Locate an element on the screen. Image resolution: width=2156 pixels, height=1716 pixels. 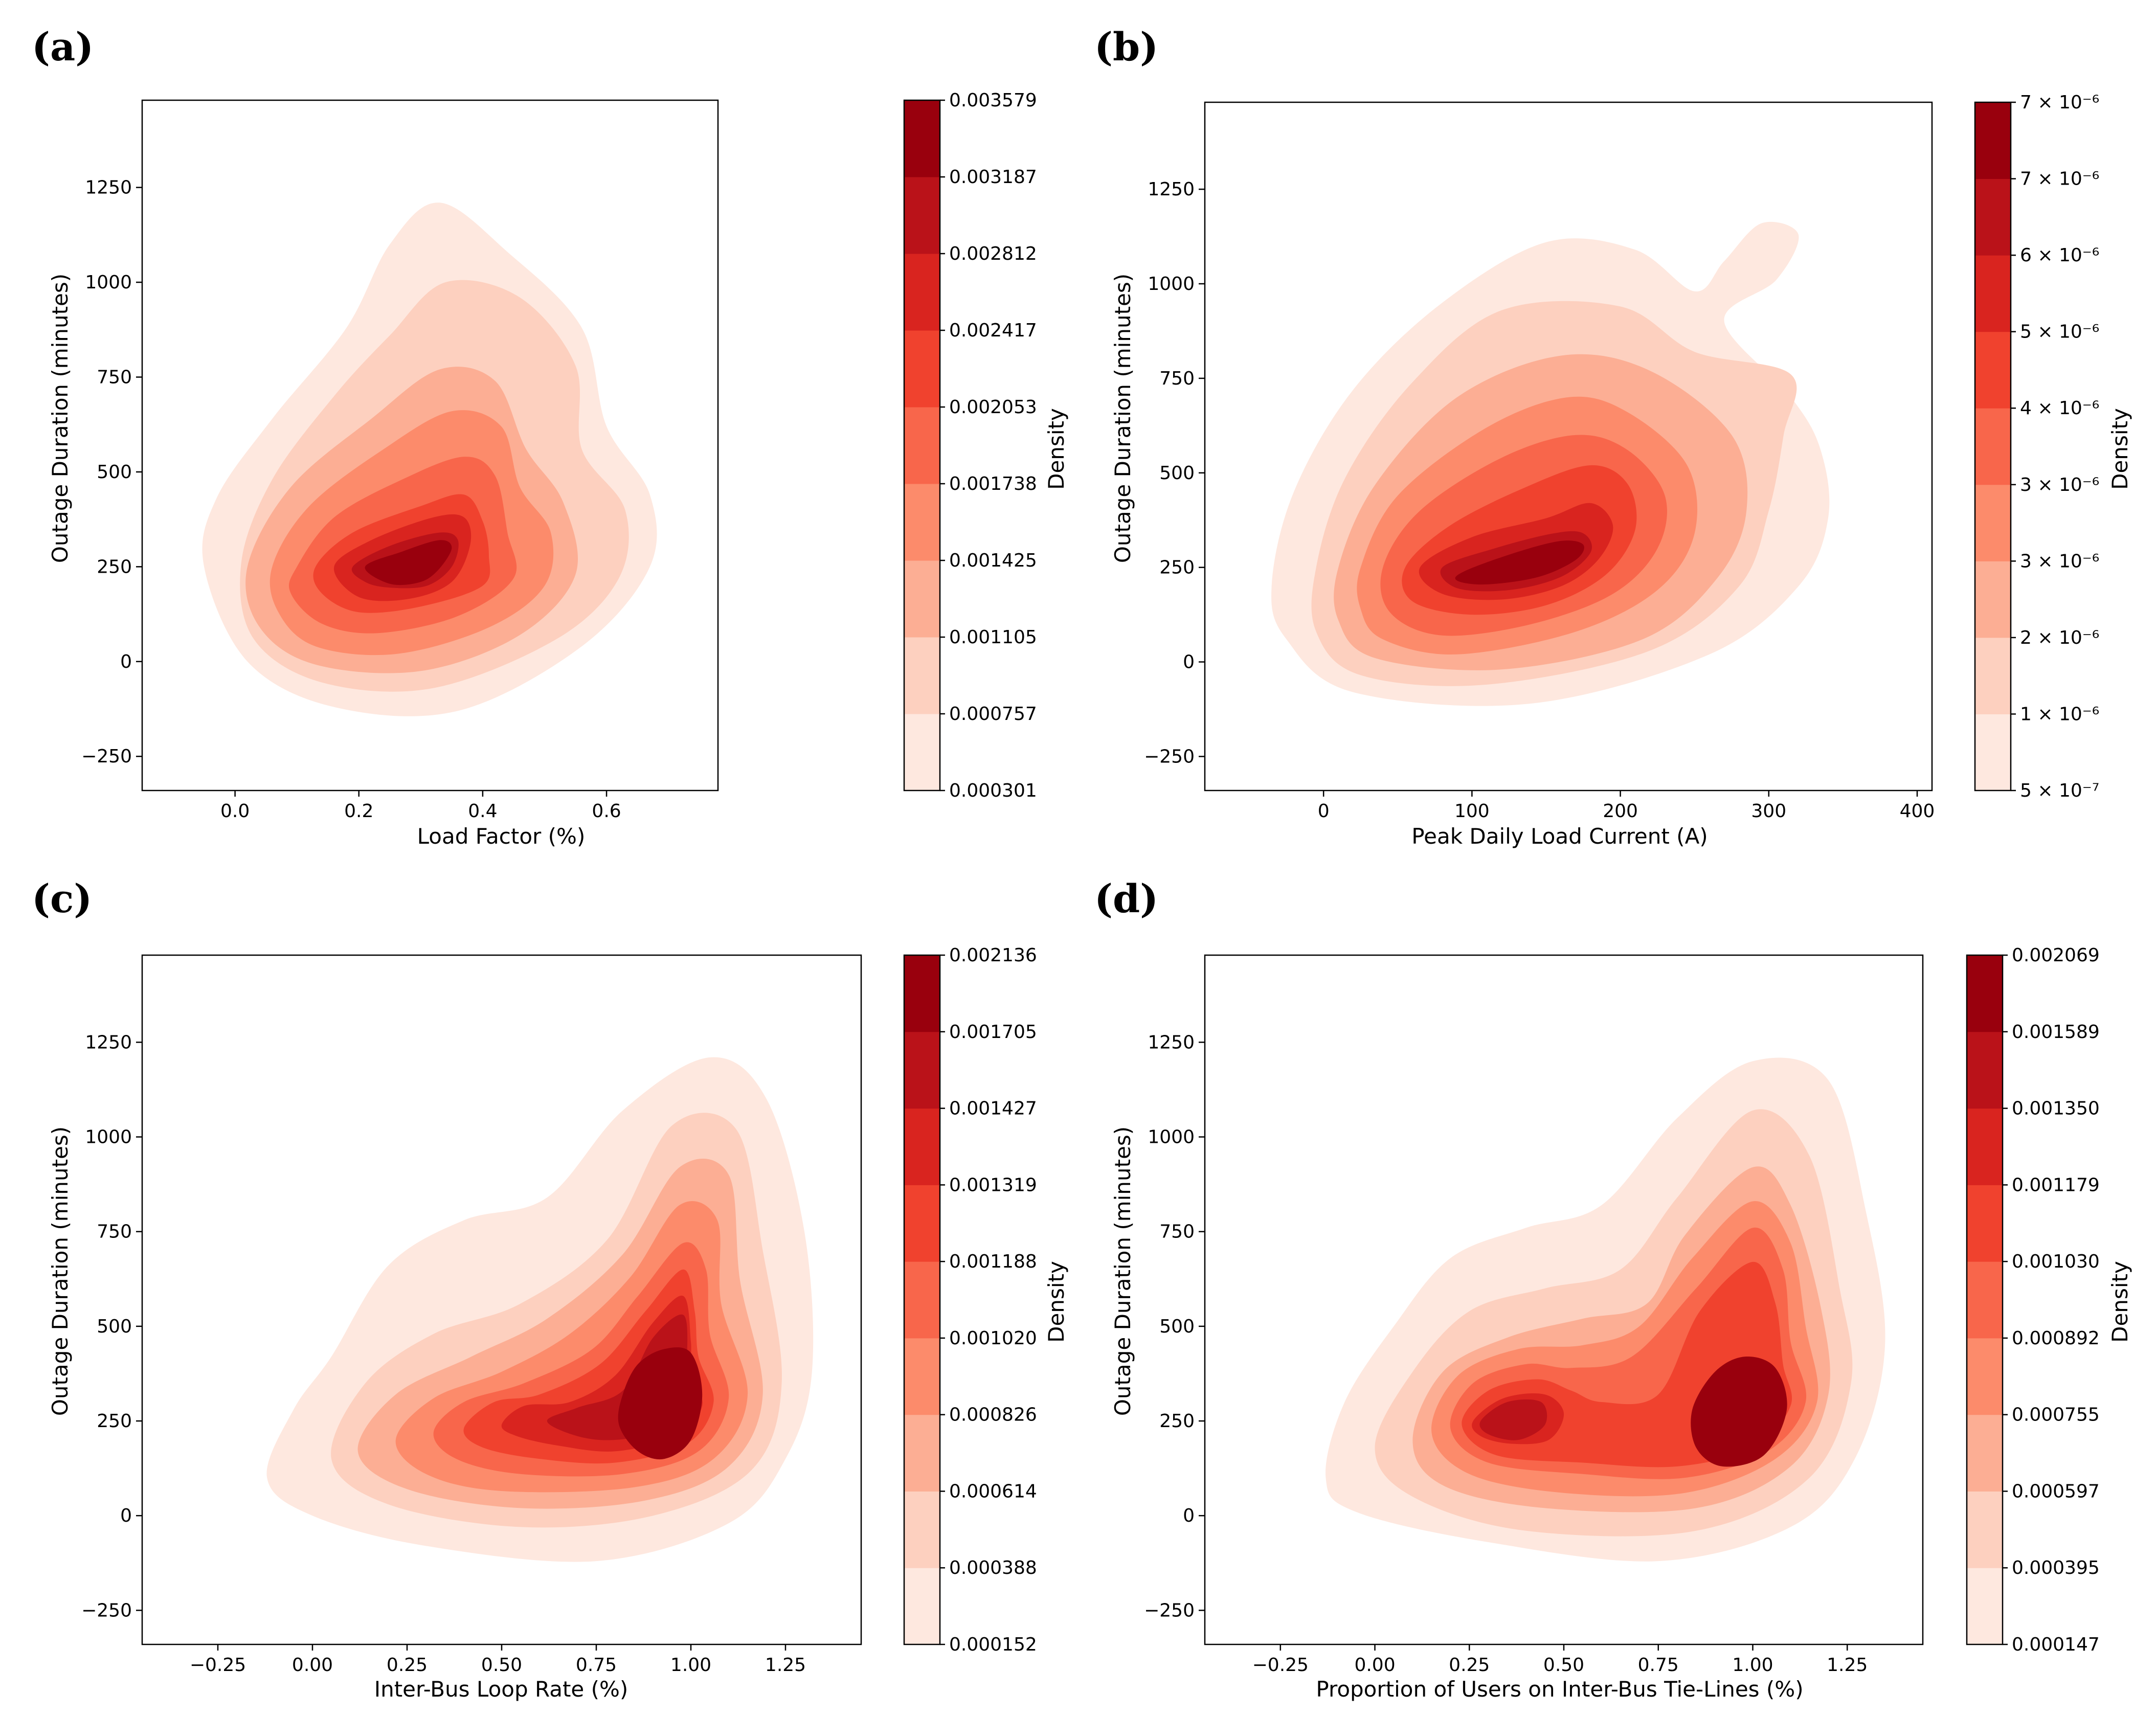
colorbar-tick-label: 0.000826 is located at coordinates (993, 1415).